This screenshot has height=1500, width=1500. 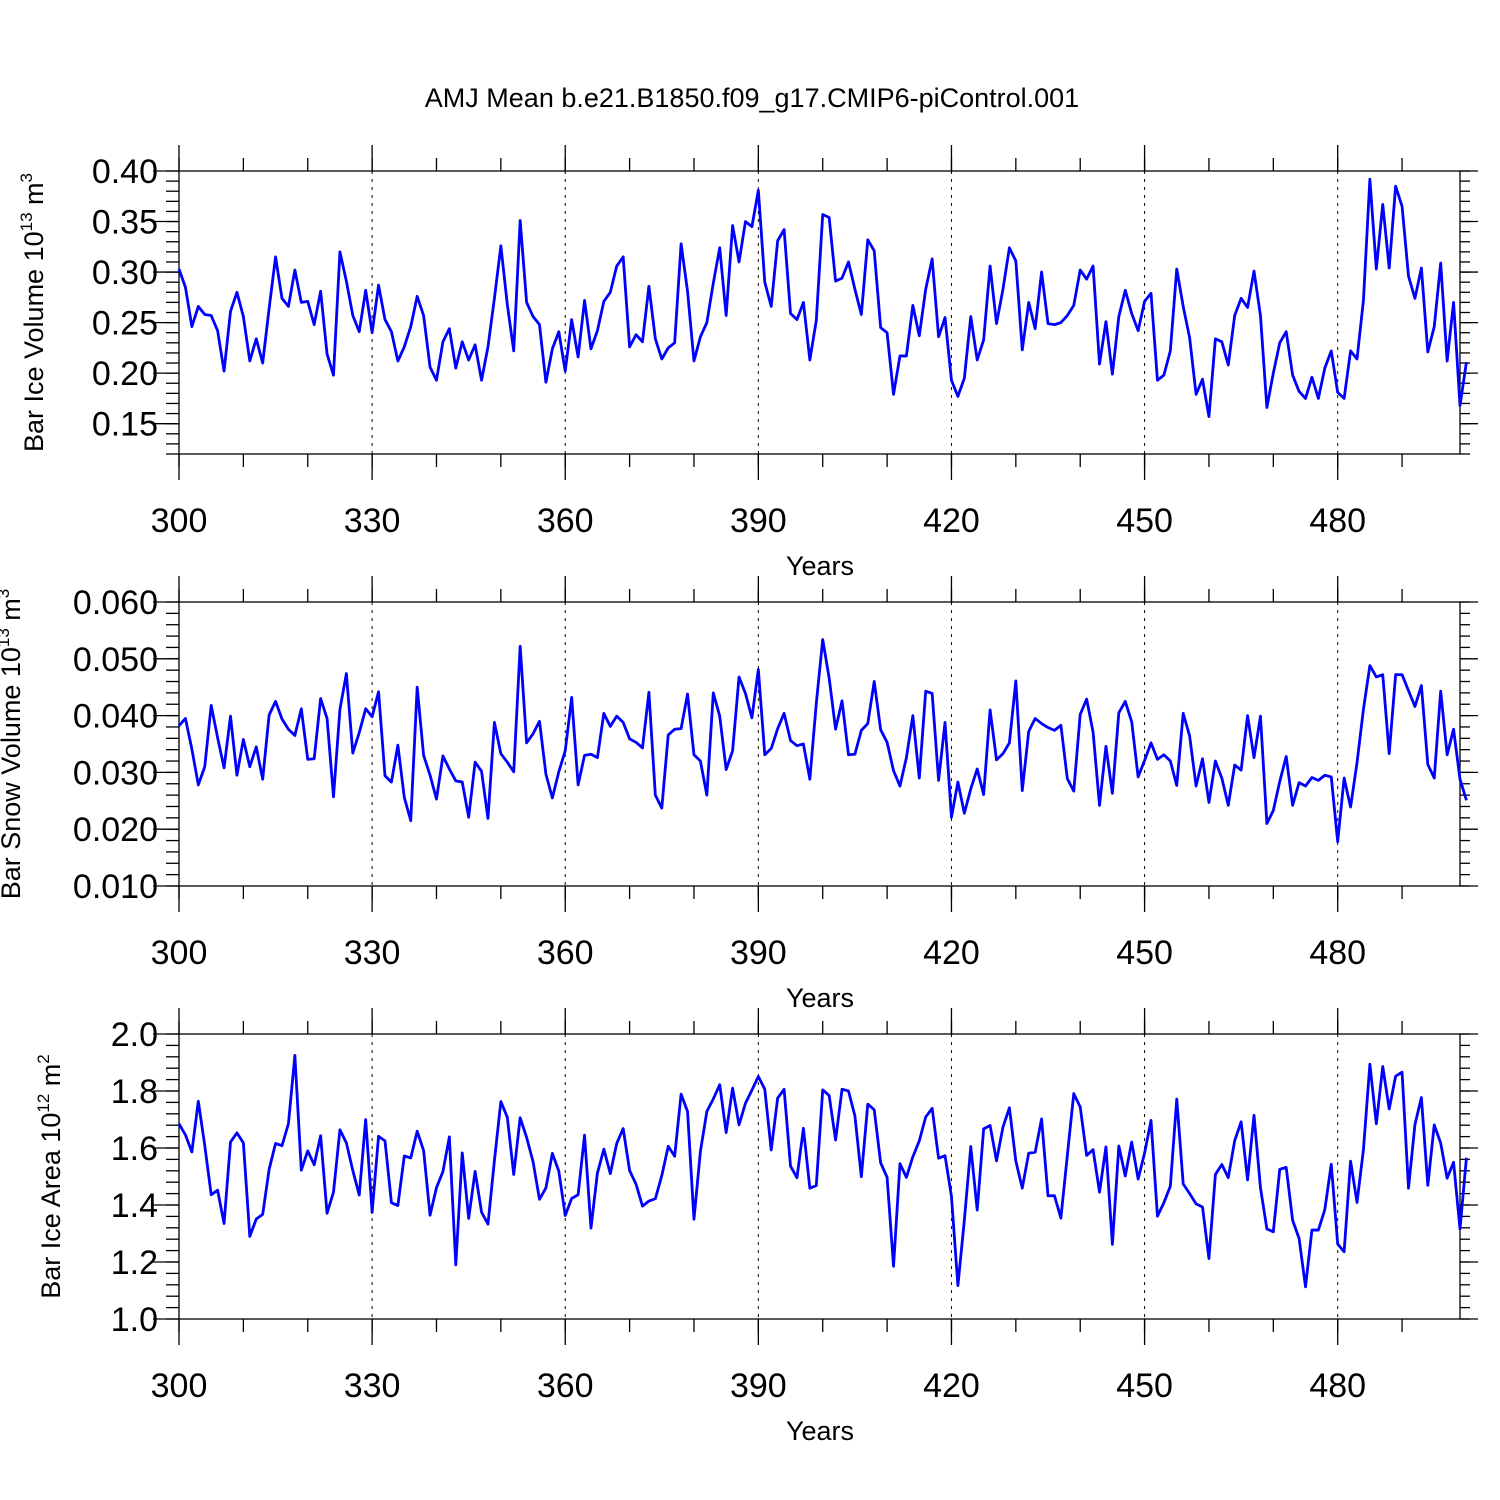 I want to click on y-tick-label: 0.050, so click(x=115, y=660).